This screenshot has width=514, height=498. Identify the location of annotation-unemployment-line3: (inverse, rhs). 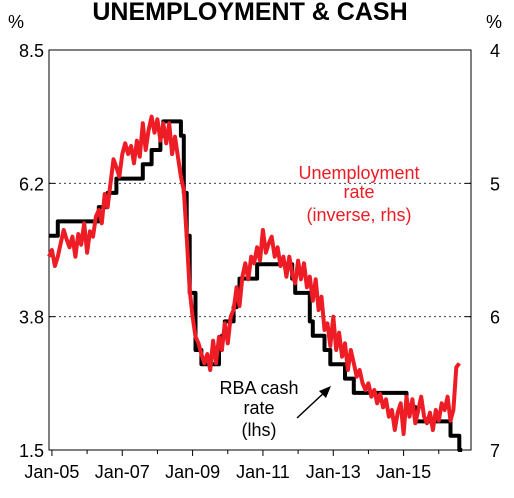
(358, 215).